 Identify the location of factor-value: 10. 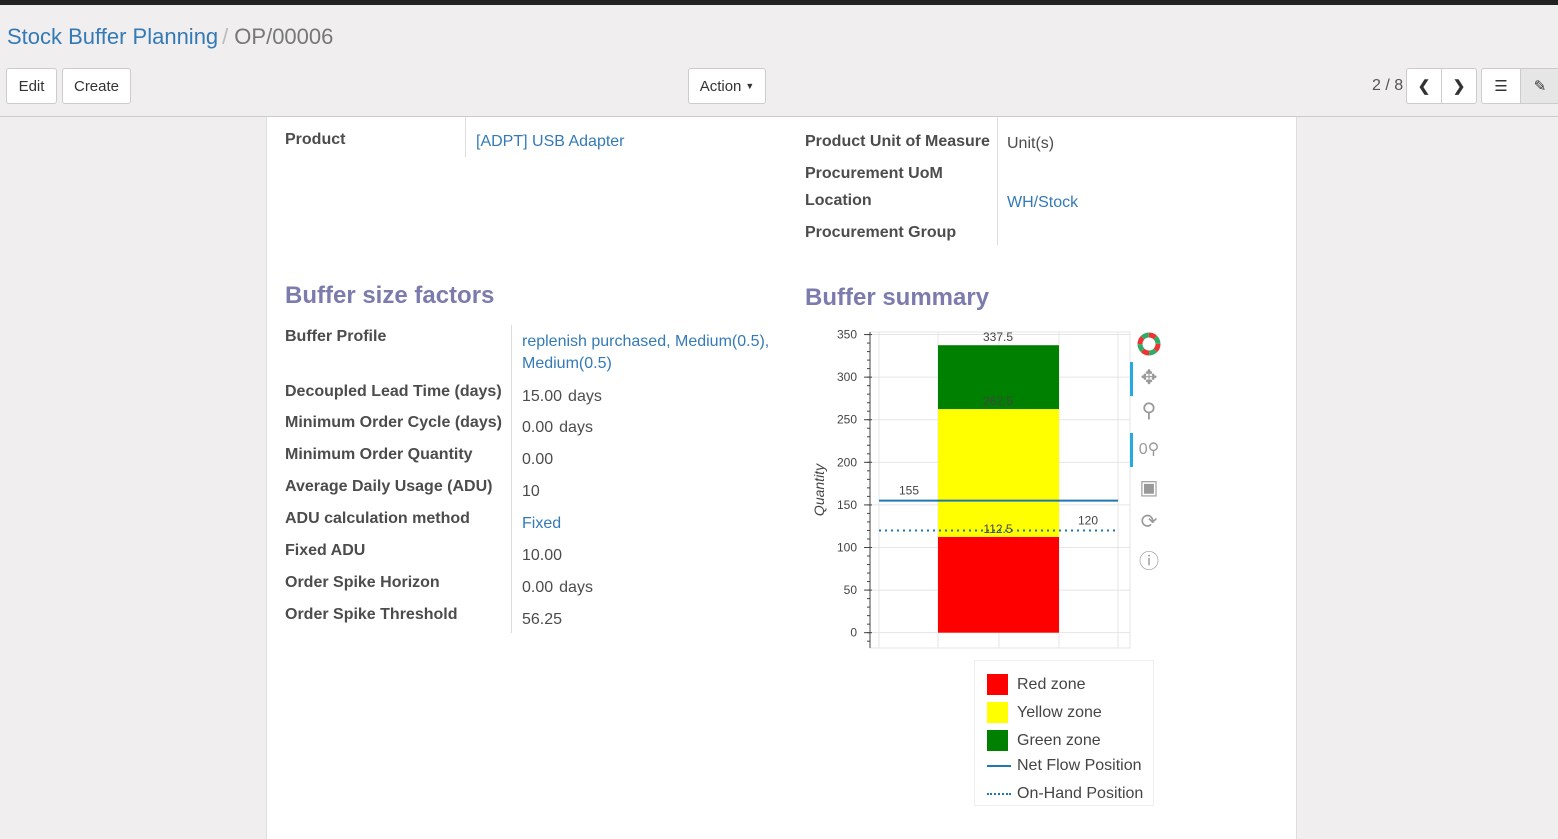
(652, 492).